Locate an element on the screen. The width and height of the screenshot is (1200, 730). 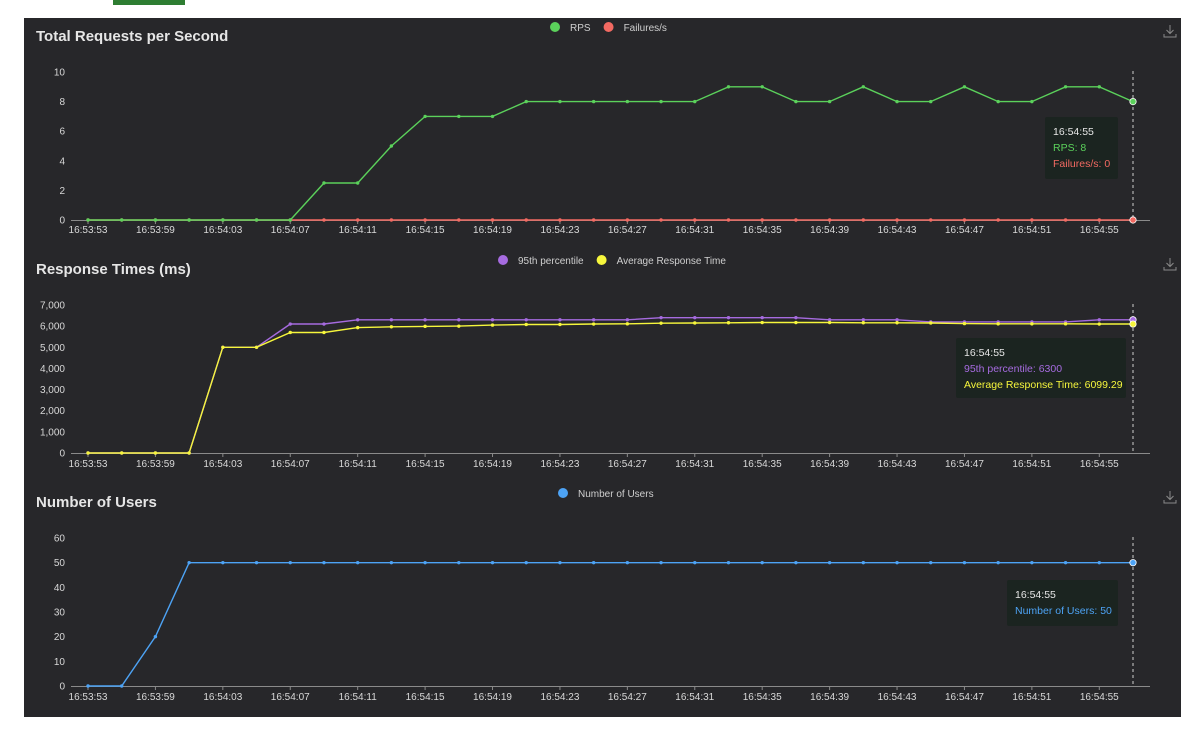
x-tick-label: 16:54:23 is located at coordinates (559, 464).